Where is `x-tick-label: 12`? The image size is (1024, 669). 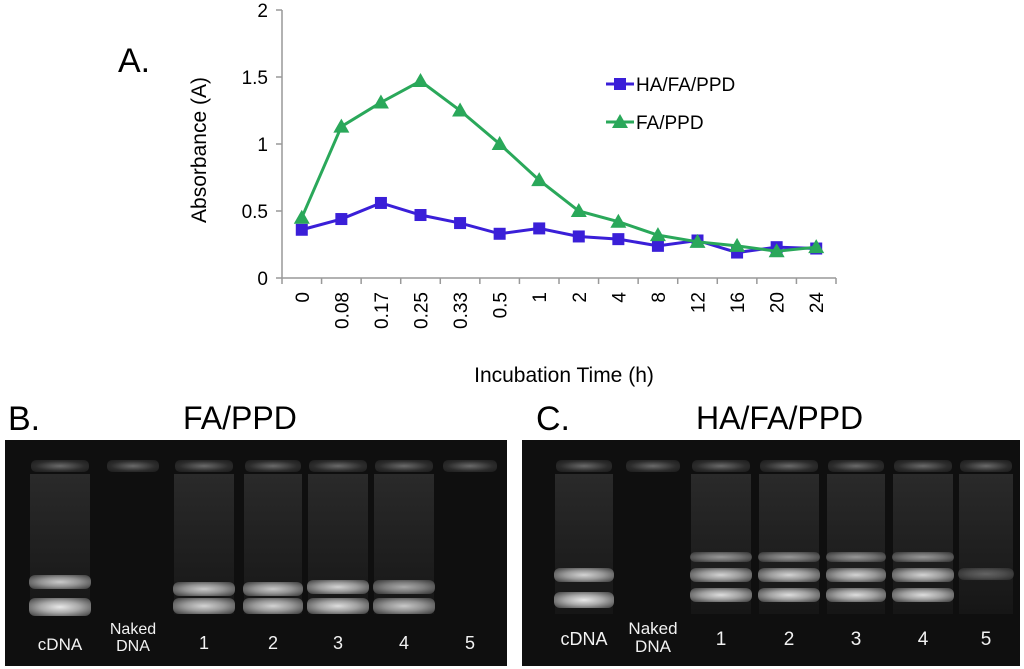
x-tick-label: 12 is located at coordinates (699, 302).